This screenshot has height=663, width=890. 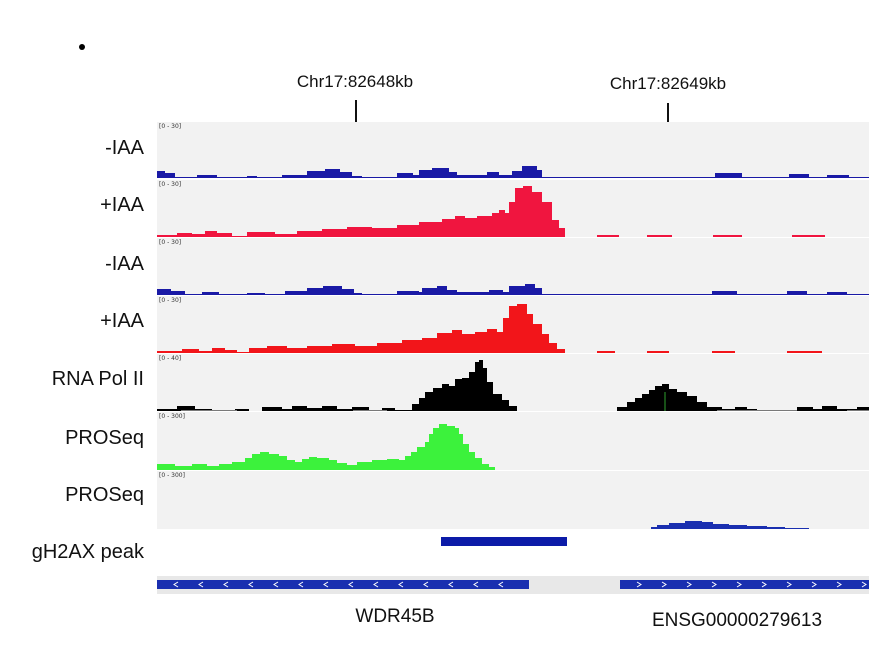 I want to click on track-label-gh2ax-peak: gH2AX peak, so click(x=87, y=552).